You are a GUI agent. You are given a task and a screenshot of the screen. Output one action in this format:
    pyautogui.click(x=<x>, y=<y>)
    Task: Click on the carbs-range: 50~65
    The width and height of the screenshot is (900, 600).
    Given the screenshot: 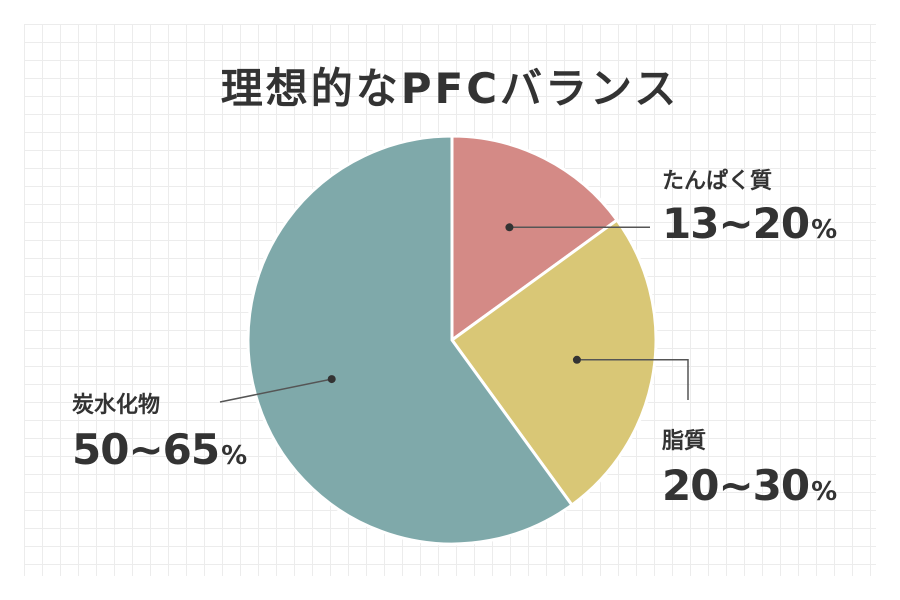 What is the action you would take?
    pyautogui.click(x=145, y=449)
    